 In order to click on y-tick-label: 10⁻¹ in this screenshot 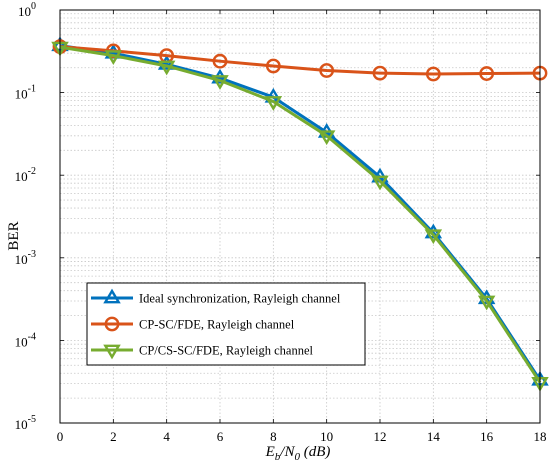, I will do `click(25, 93)`.